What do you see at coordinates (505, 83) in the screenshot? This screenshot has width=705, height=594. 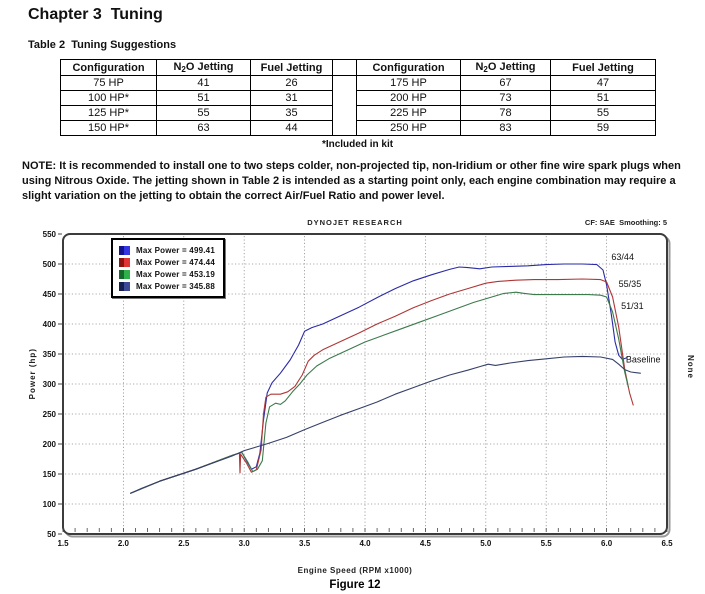 I see `table-cell: 67` at bounding box center [505, 83].